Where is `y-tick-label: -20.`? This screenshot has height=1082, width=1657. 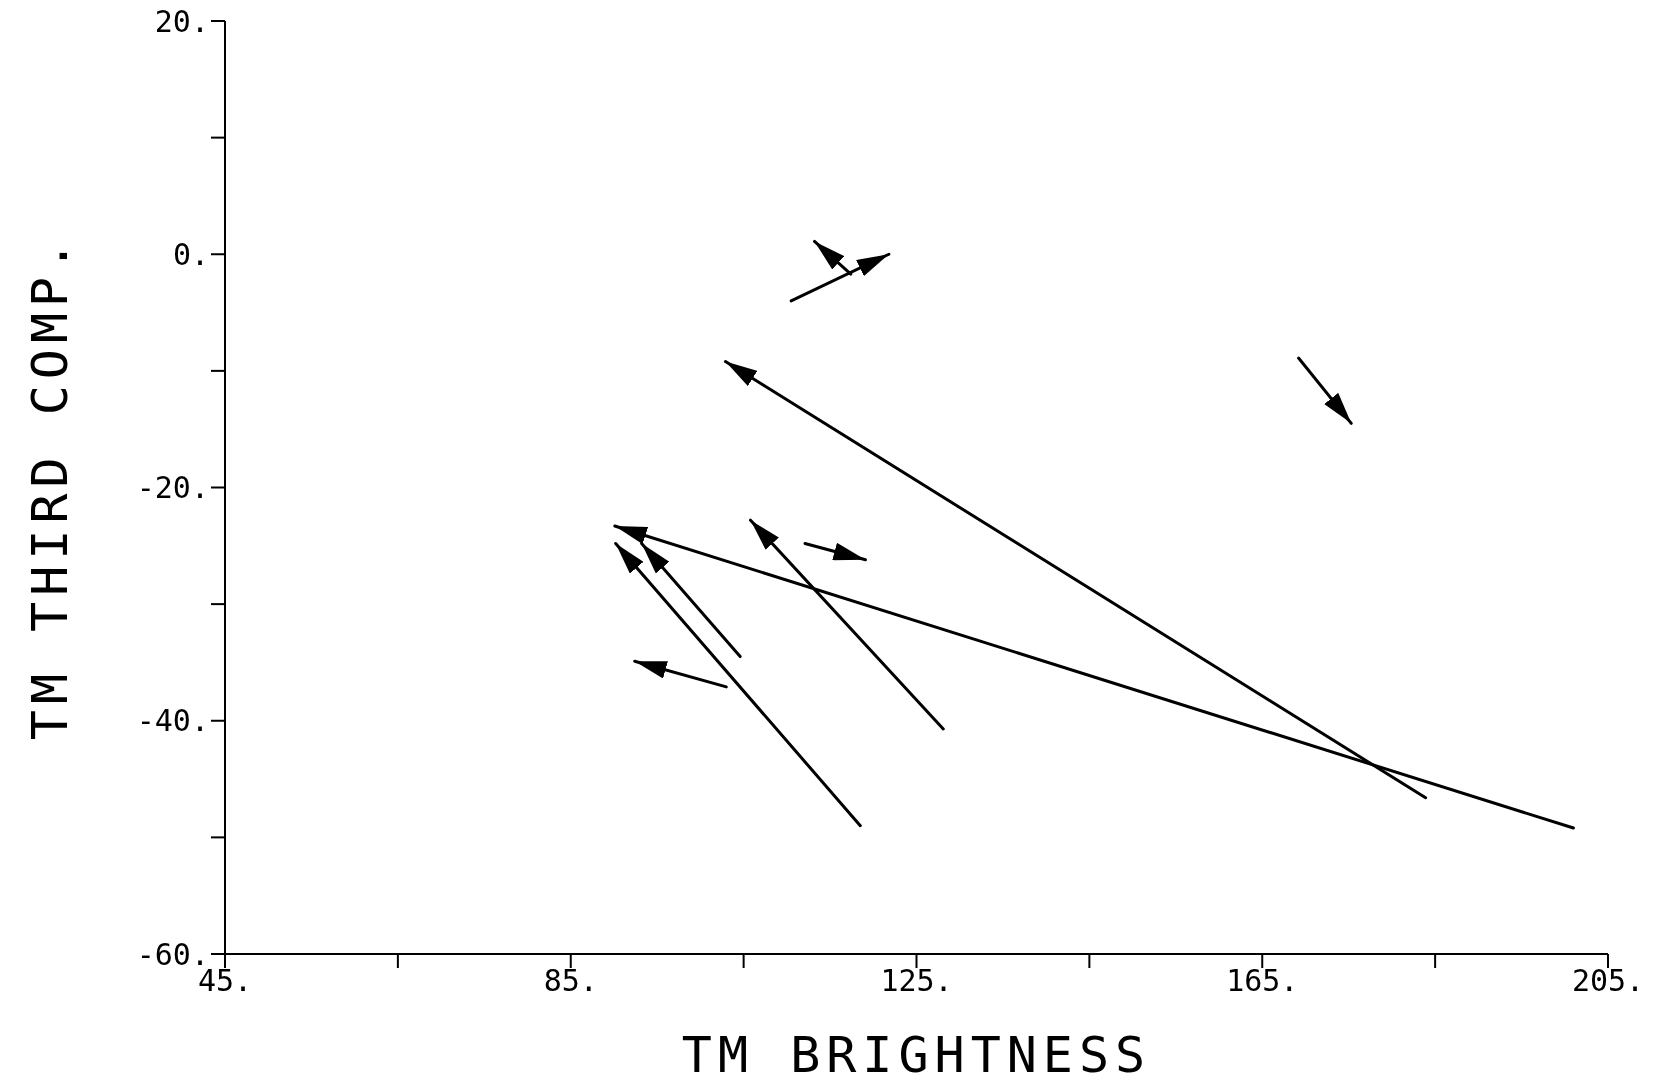
y-tick-label: -20. is located at coordinates (172, 488).